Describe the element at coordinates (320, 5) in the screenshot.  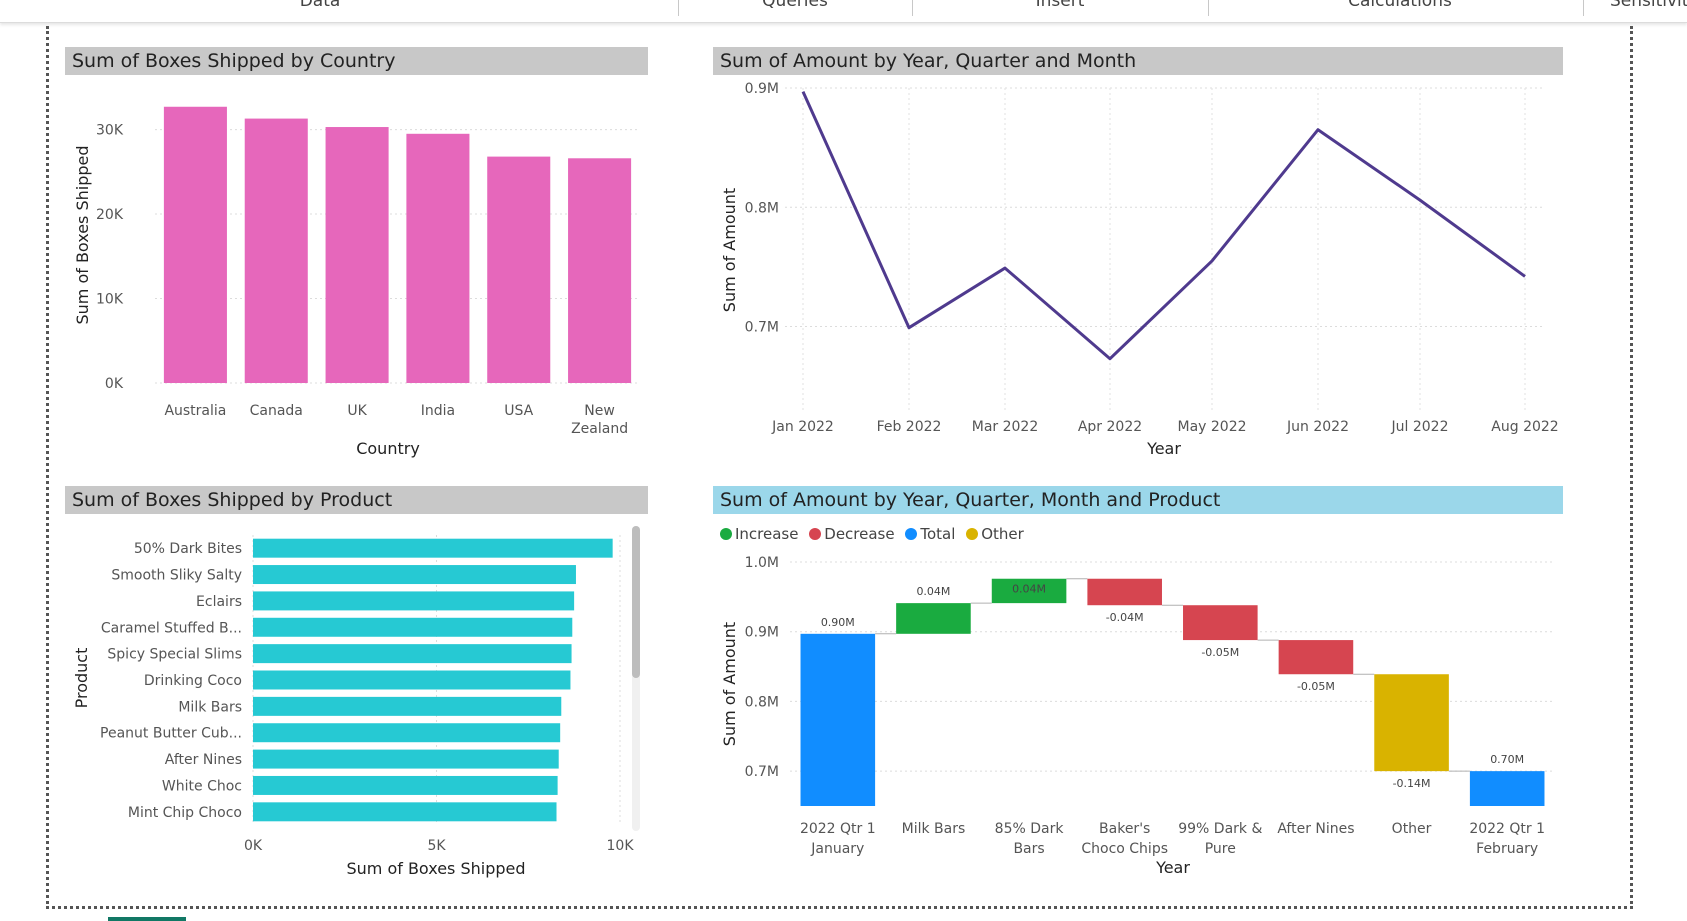
I see `ribbon-tab-data: Data` at that location.